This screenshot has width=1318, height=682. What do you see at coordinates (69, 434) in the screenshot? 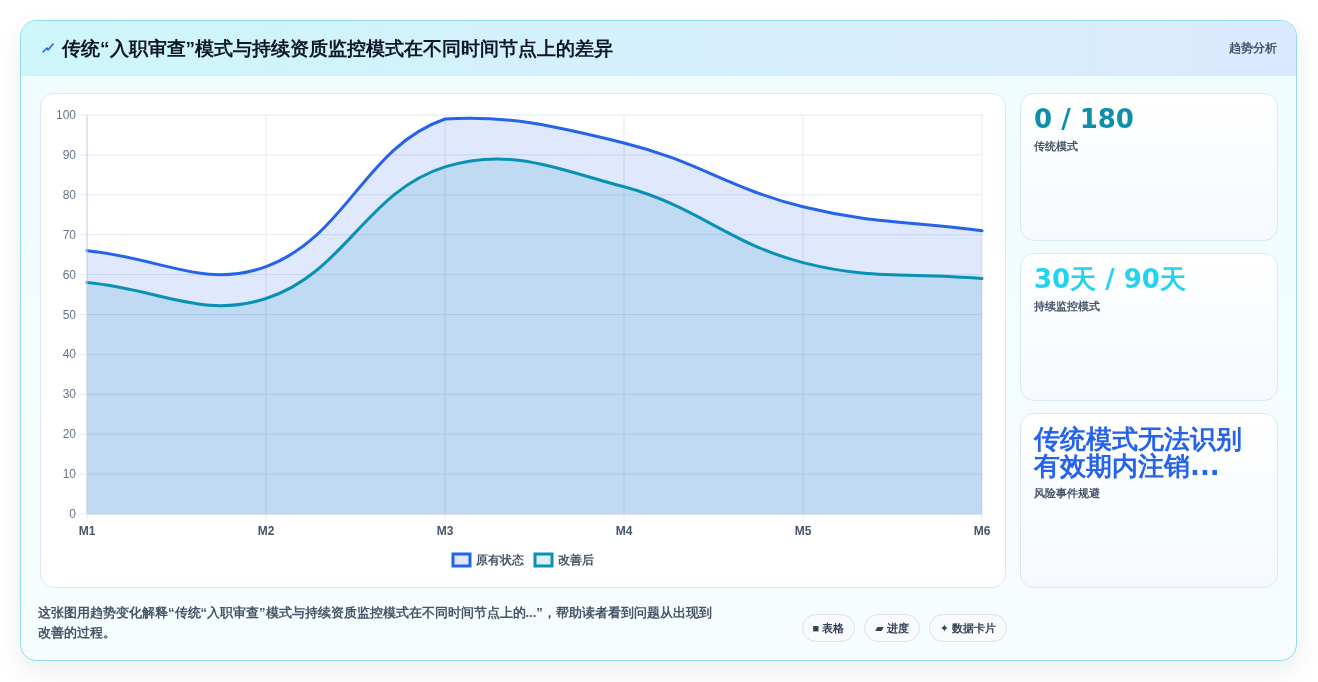
I see `y-tick-label: 20` at bounding box center [69, 434].